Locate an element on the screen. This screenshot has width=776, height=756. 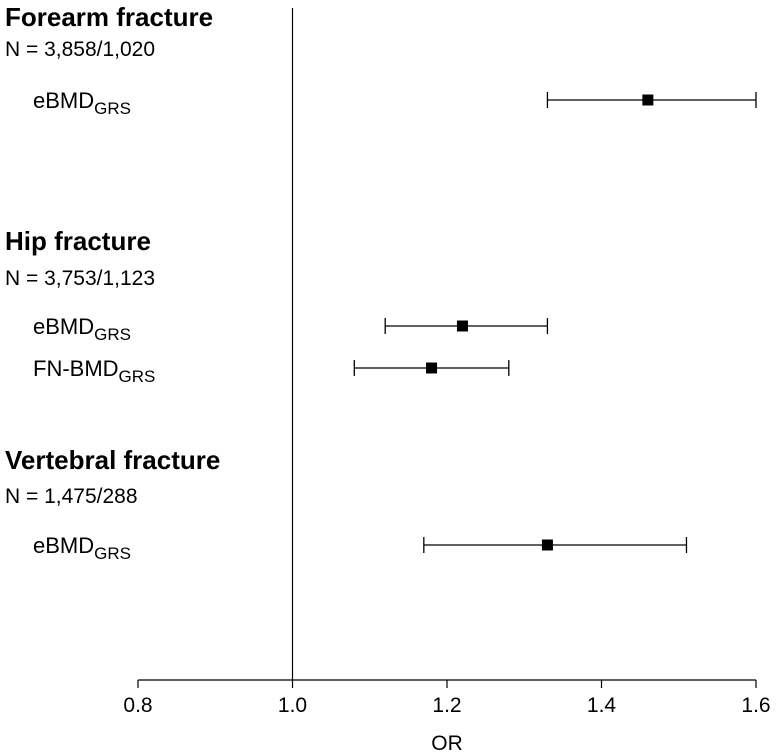
x-tick-label: 1.2 is located at coordinates (446, 705).